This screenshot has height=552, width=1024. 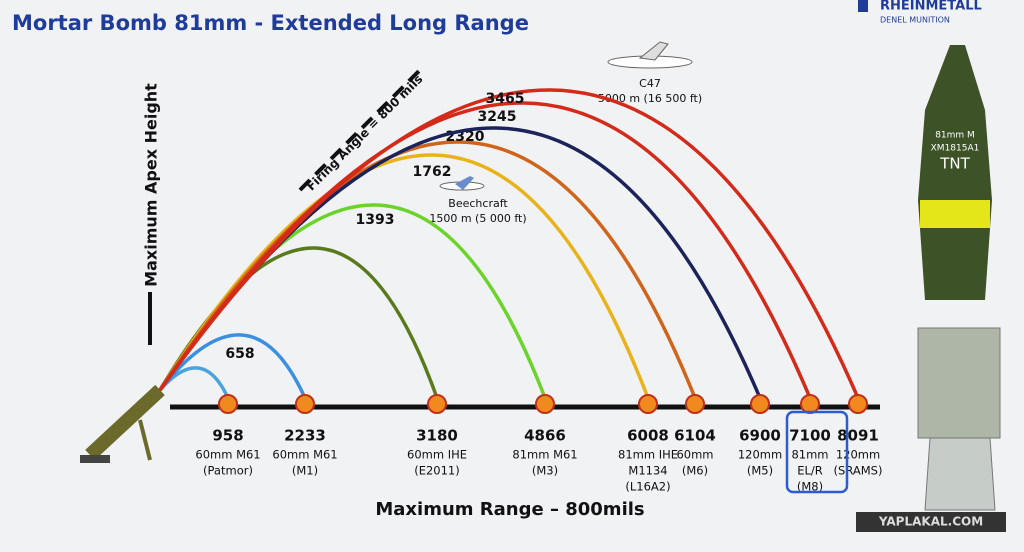 What do you see at coordinates (497, 117) in the screenshot?
I see `apex-value: 3245` at bounding box center [497, 117].